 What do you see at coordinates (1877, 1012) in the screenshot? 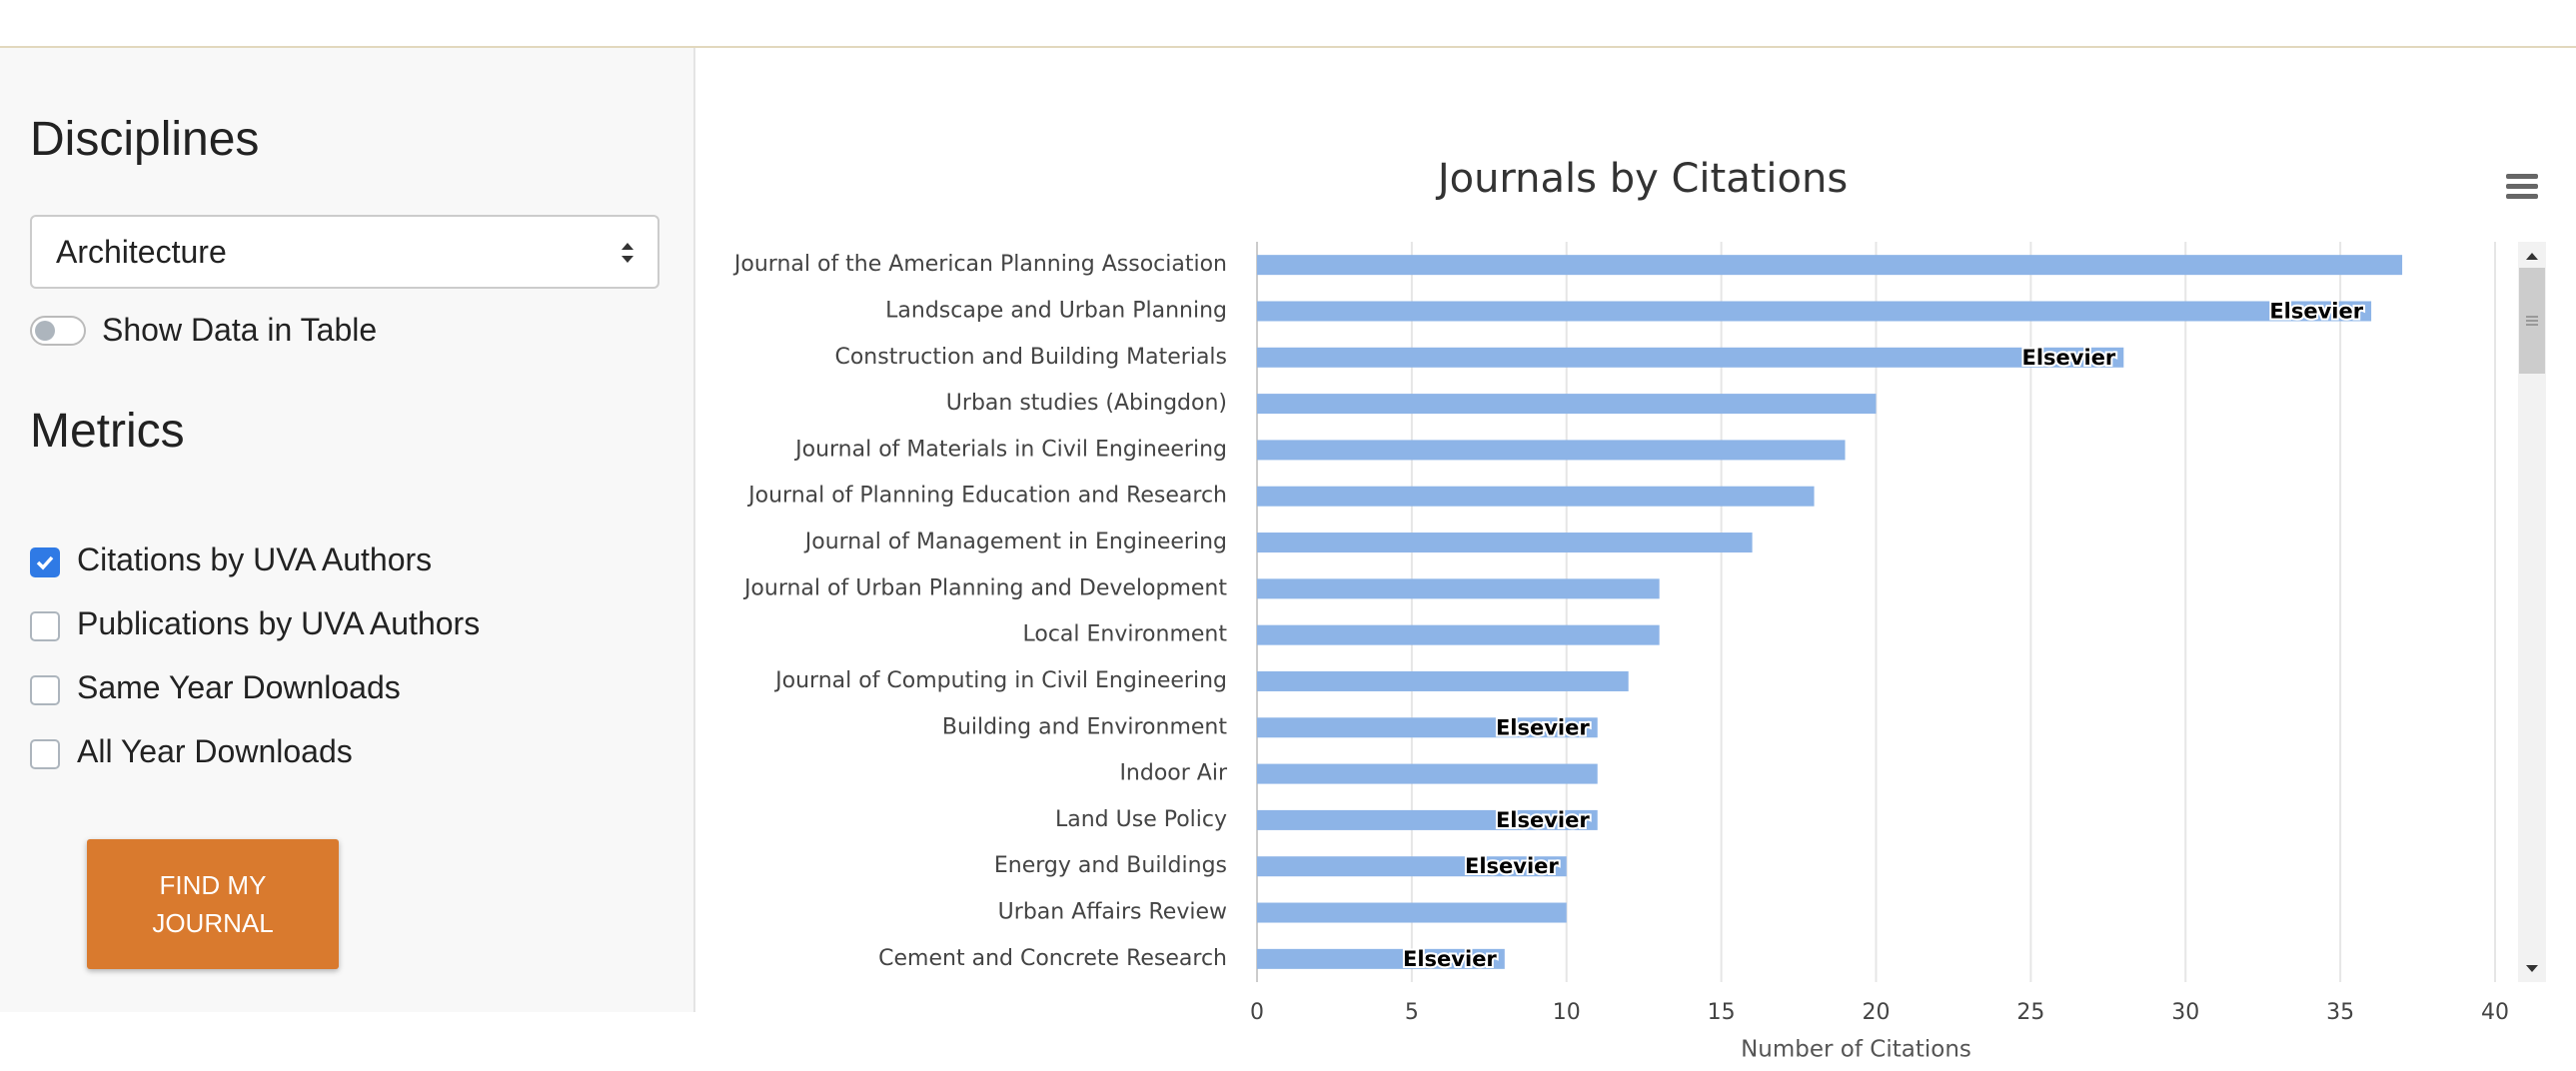
I see `x-tick-label: 20` at bounding box center [1877, 1012].